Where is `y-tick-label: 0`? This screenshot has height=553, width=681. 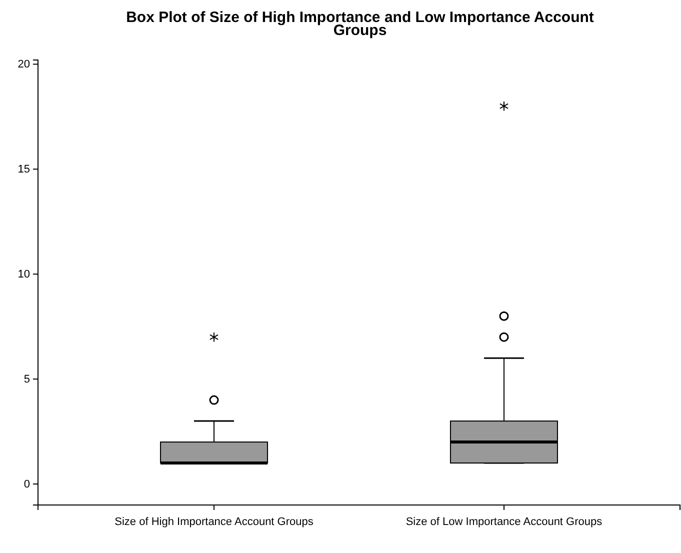 y-tick-label: 0 is located at coordinates (27, 484).